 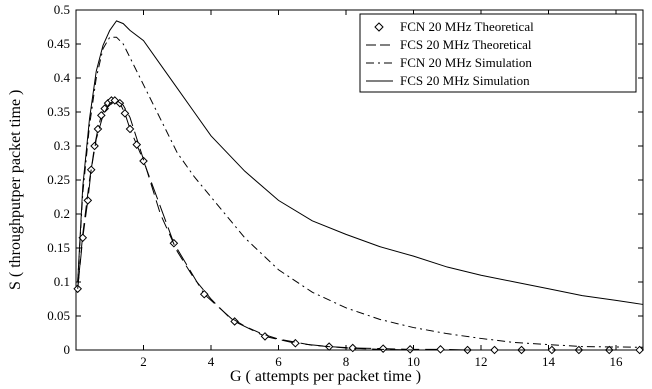 What do you see at coordinates (58, 111) in the screenshot?
I see `y-tick-label: 0.35` at bounding box center [58, 111].